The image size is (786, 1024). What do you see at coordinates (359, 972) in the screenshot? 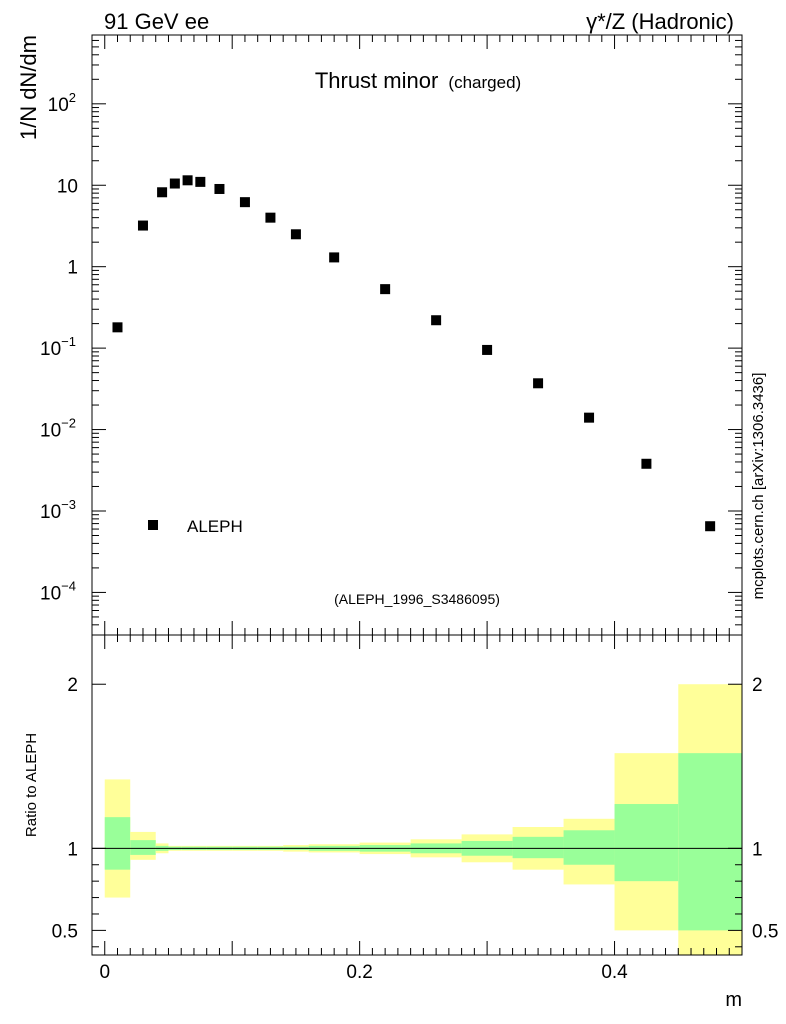
I see `x-tick-label: 0.2` at bounding box center [359, 972].